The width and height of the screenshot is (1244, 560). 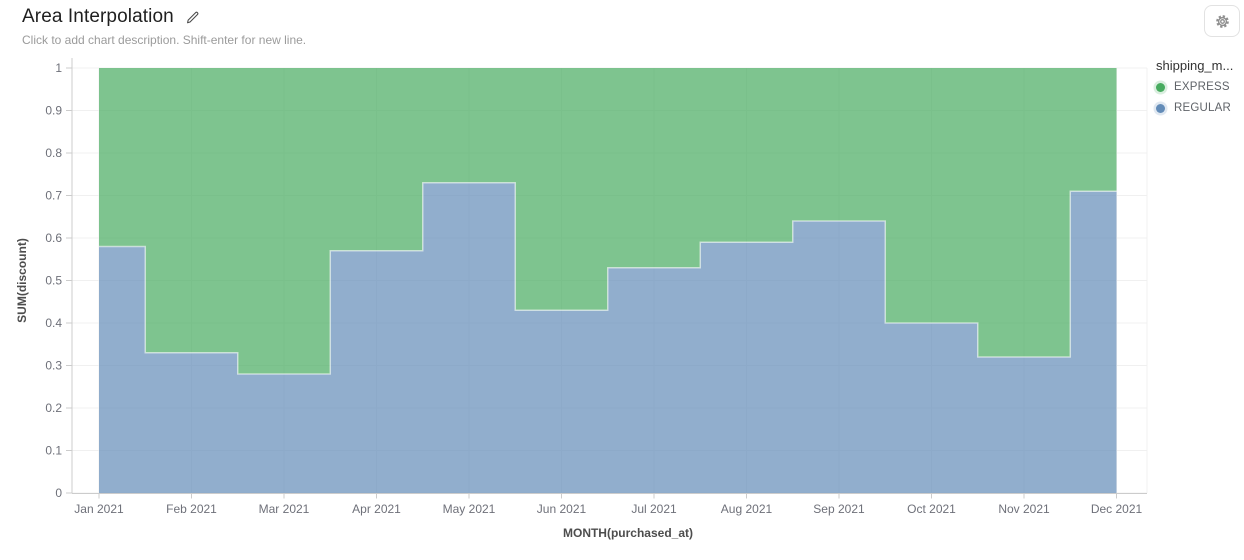 What do you see at coordinates (284, 509) in the screenshot?
I see `x-tick-label: Mar 2021` at bounding box center [284, 509].